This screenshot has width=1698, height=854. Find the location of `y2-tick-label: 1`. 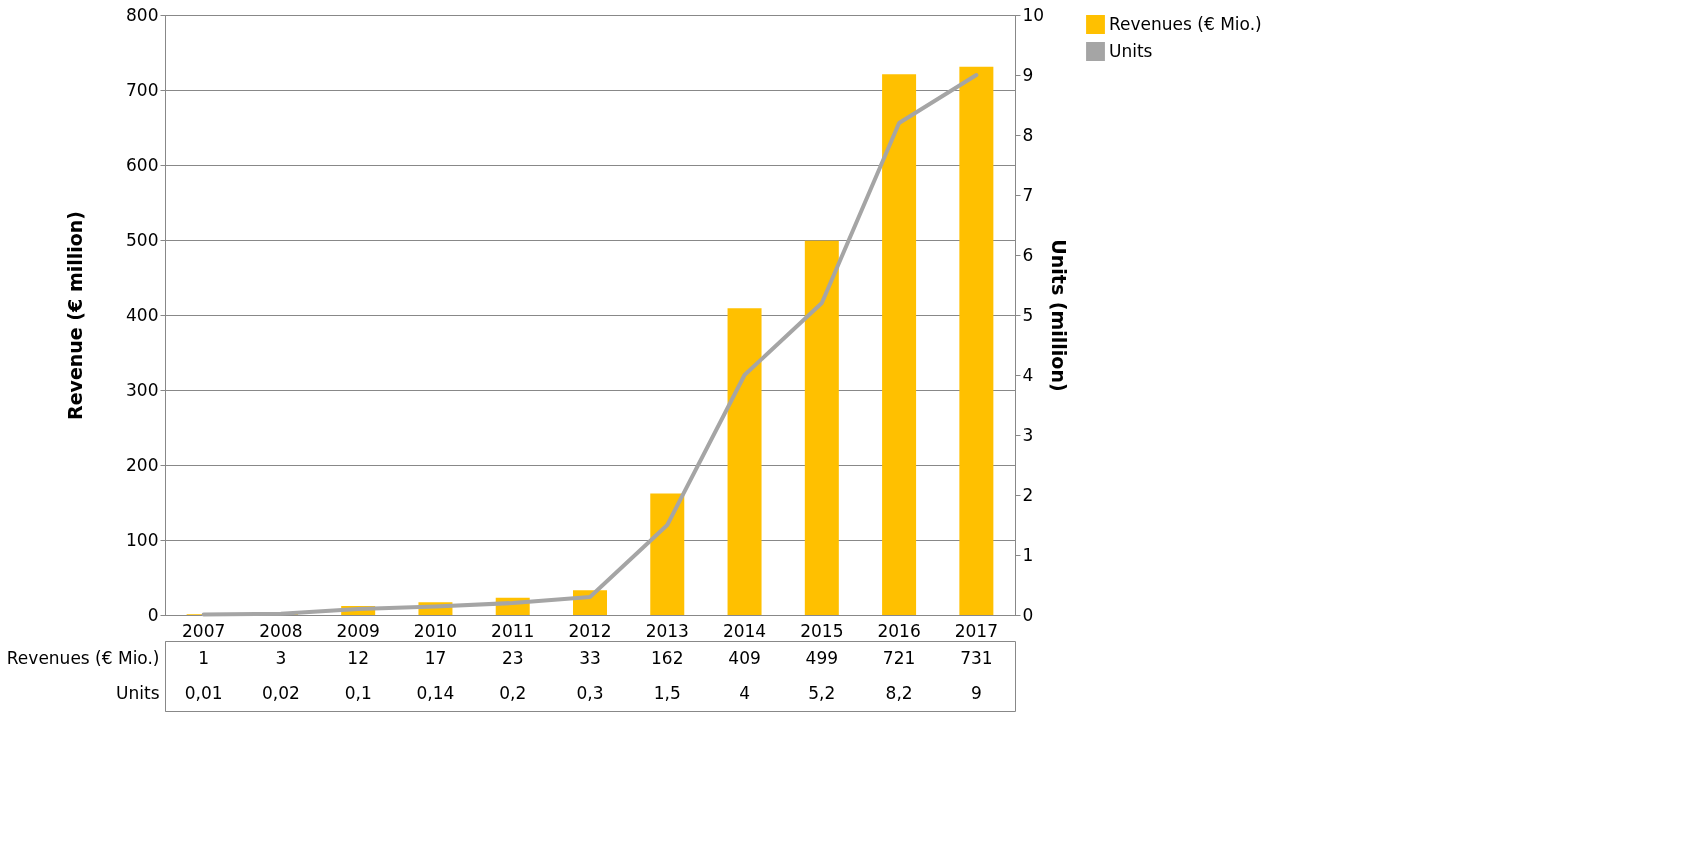

y2-tick-label: 1 is located at coordinates (1028, 554).